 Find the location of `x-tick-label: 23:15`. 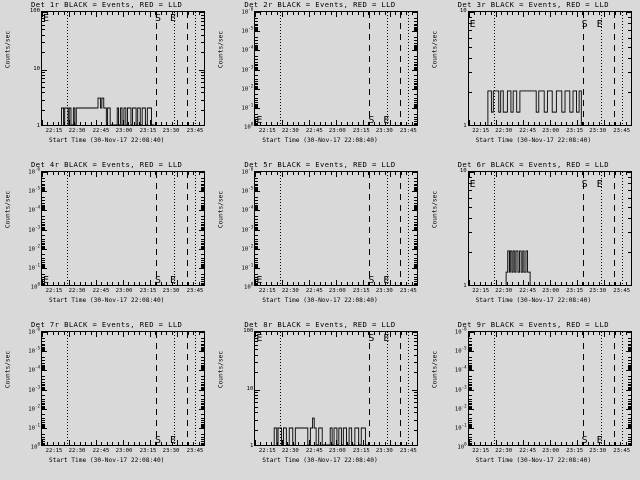

x-tick-label: 23:15 is located at coordinates (575, 291).